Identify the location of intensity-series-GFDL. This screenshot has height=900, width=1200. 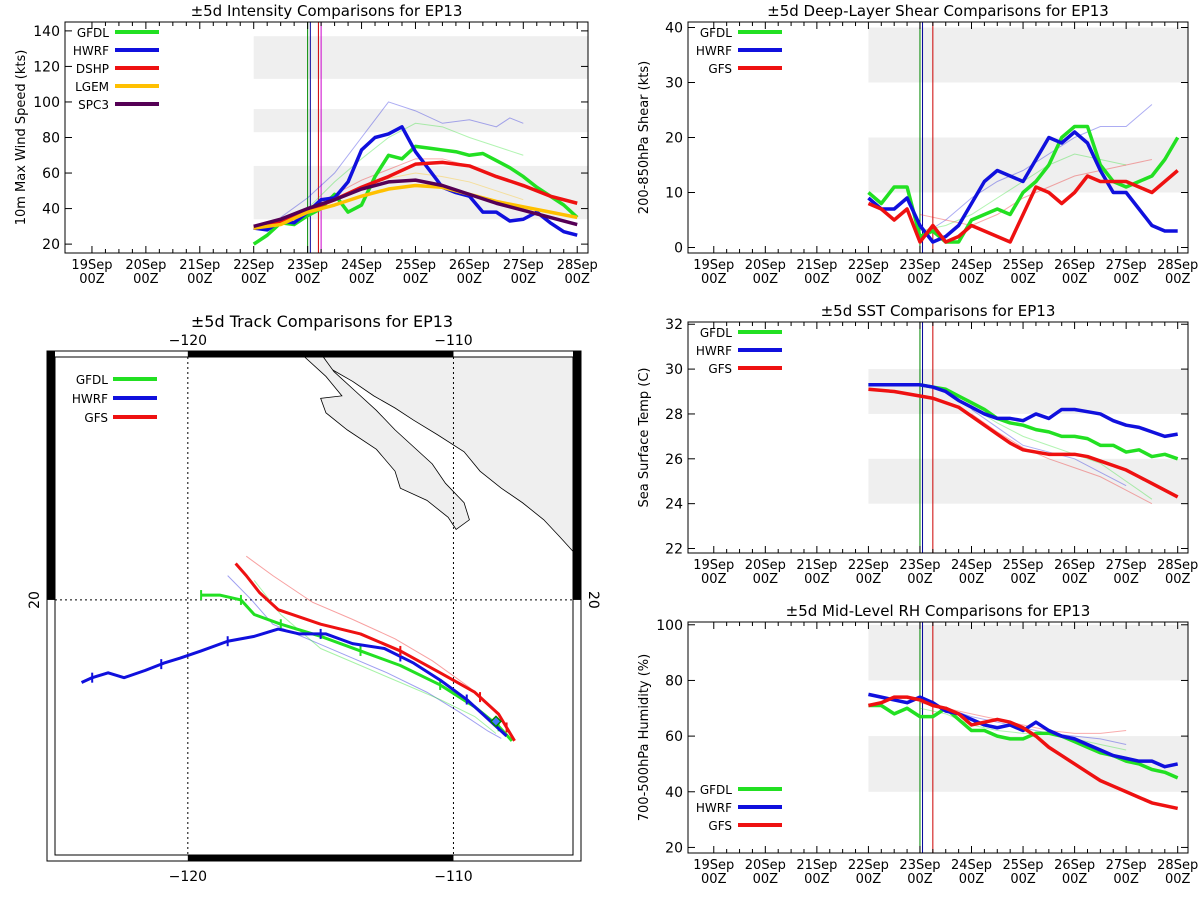
(415, 195).